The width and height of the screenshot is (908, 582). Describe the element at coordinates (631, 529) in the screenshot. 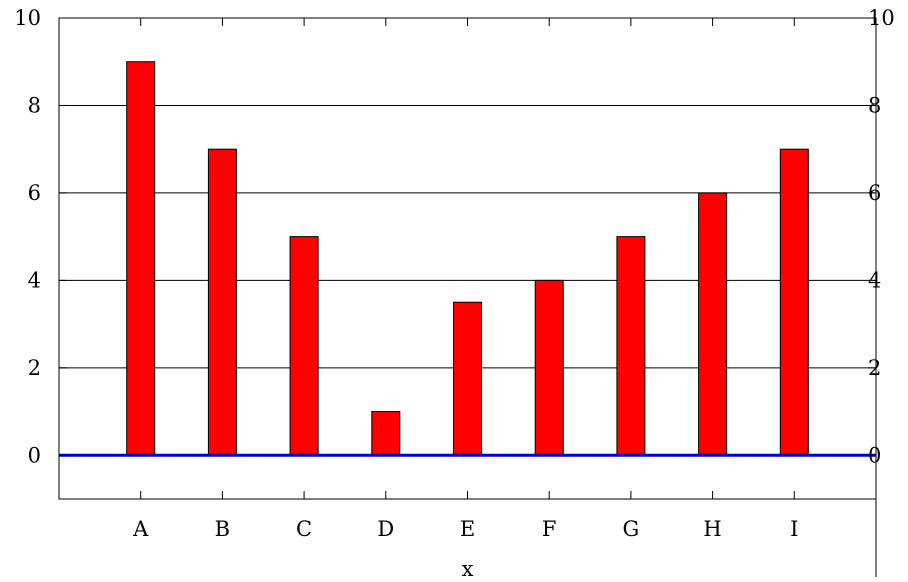

I see `x-tick-label: G` at that location.